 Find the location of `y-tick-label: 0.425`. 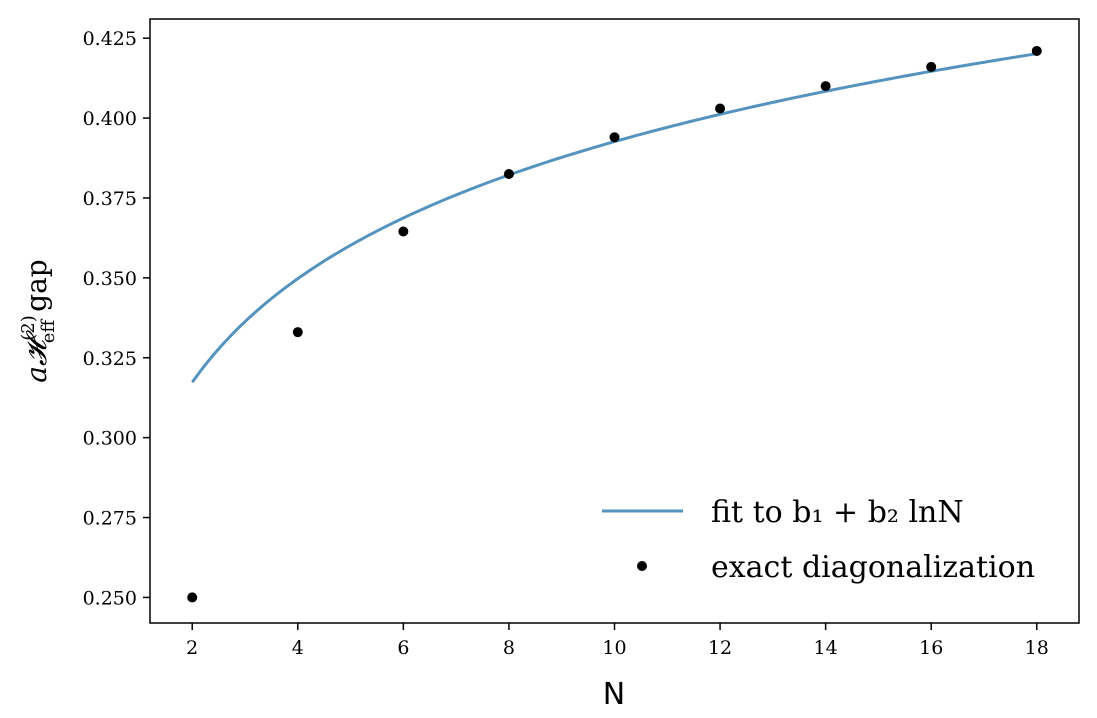

y-tick-label: 0.425 is located at coordinates (110, 39).